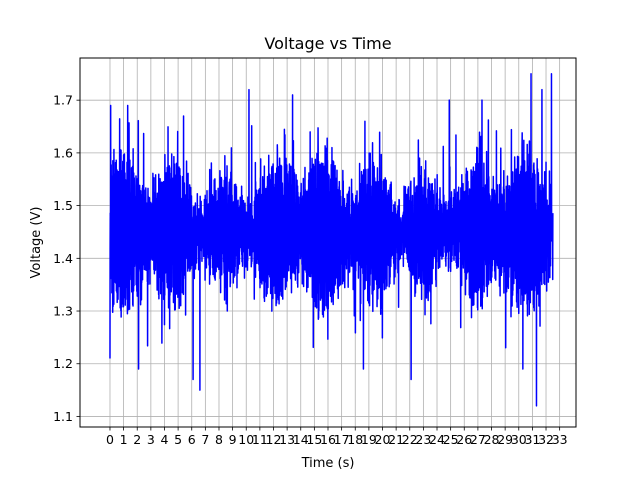 The height and width of the screenshot is (480, 640). I want to click on x-tick-label: 13, so click(287, 439).